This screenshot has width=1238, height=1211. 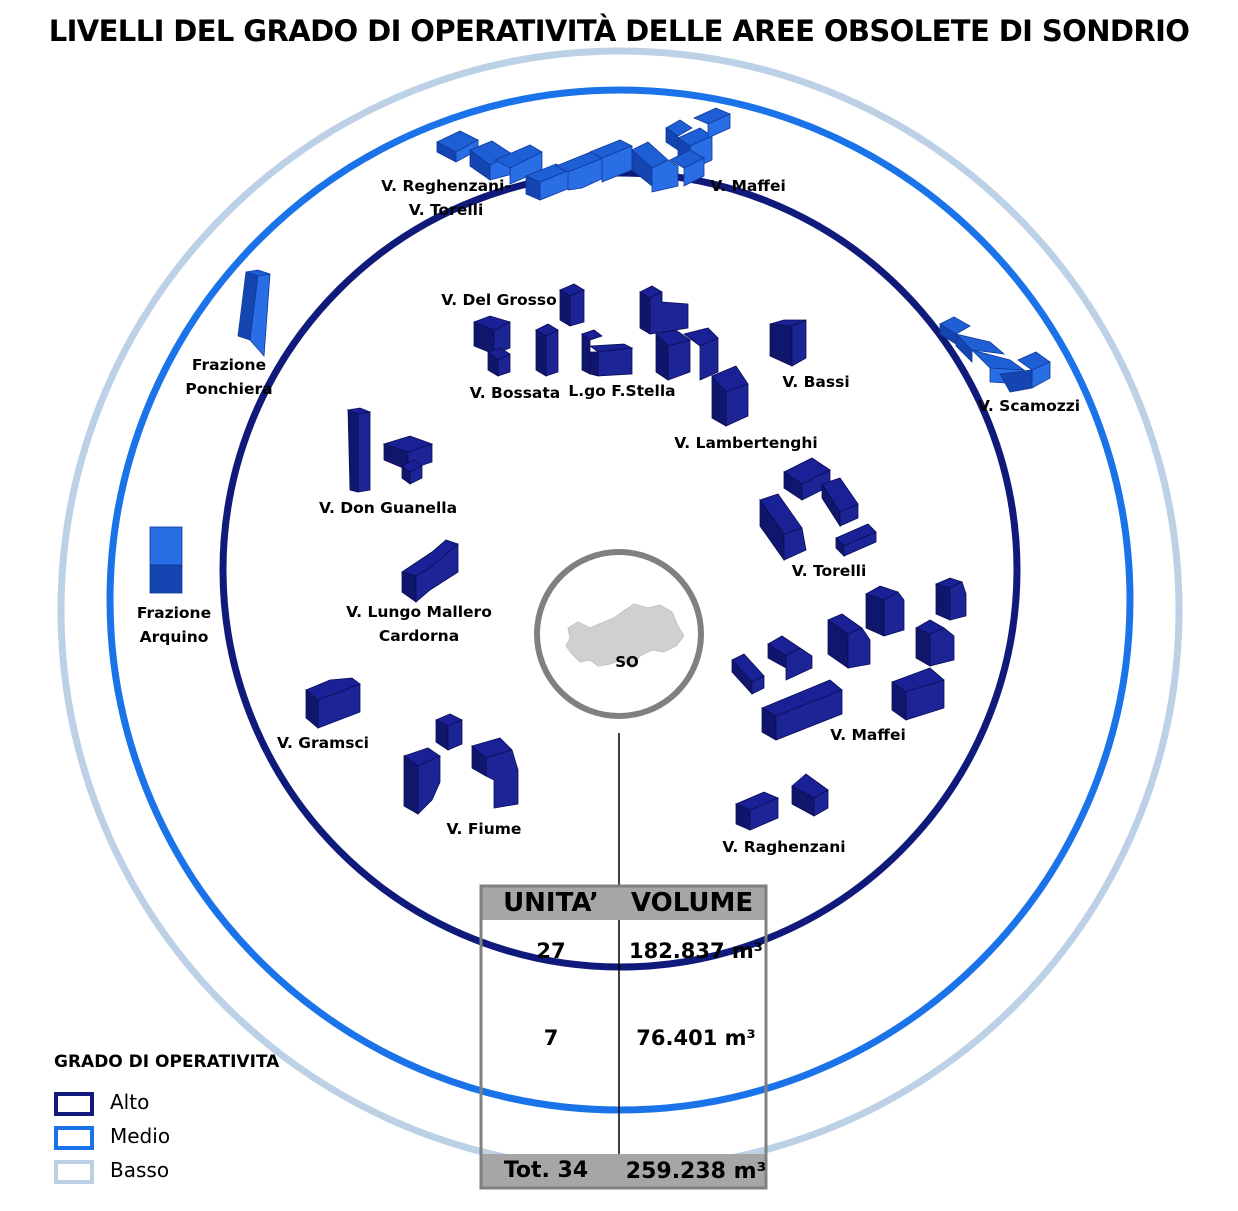 What do you see at coordinates (229, 389) in the screenshot?
I see `label-line: Ponchiera` at bounding box center [229, 389].